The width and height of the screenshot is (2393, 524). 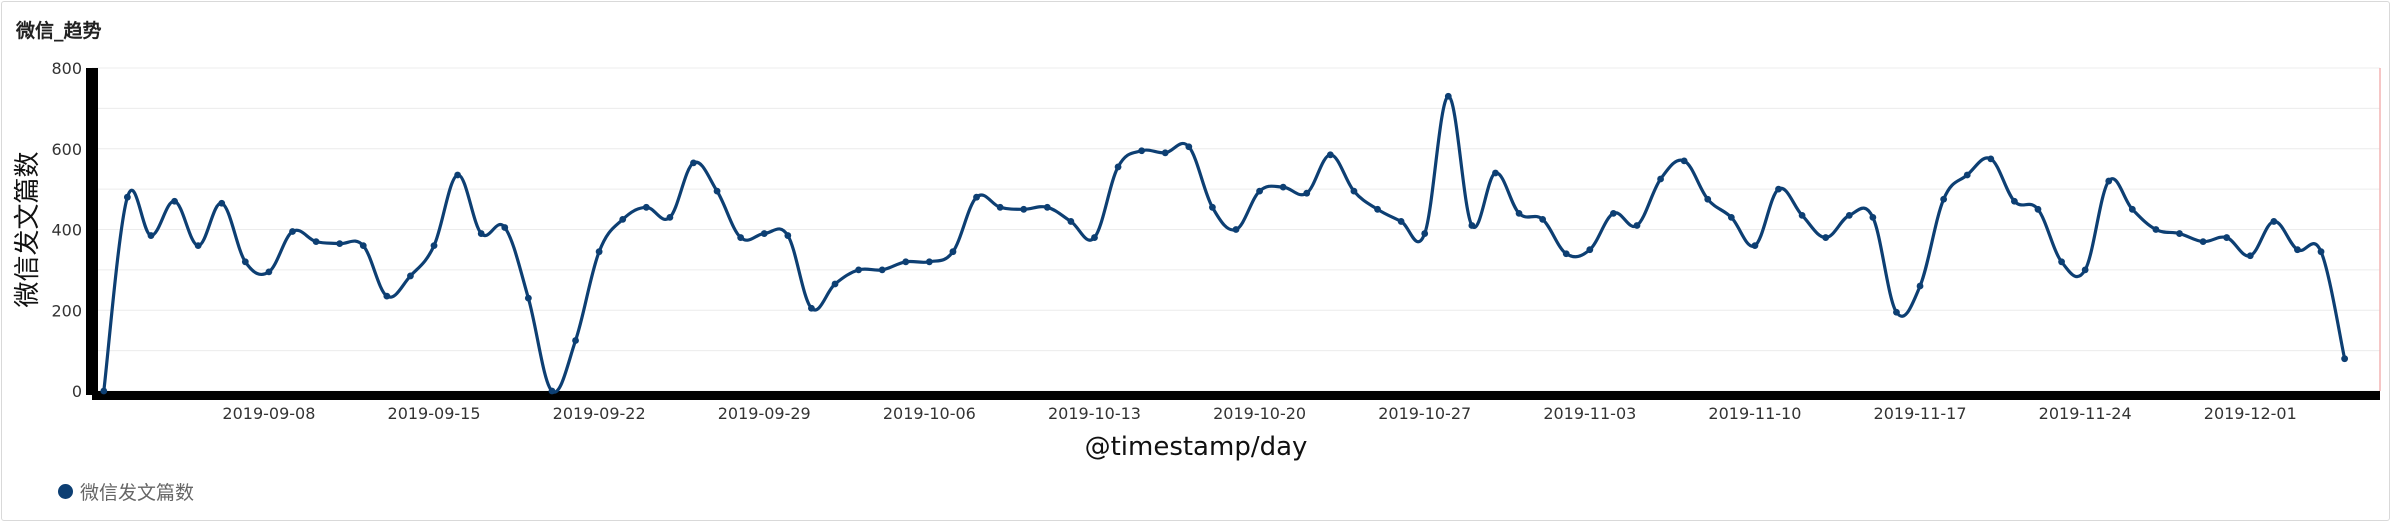 I want to click on y-tick-label: 600, so click(x=66, y=149).